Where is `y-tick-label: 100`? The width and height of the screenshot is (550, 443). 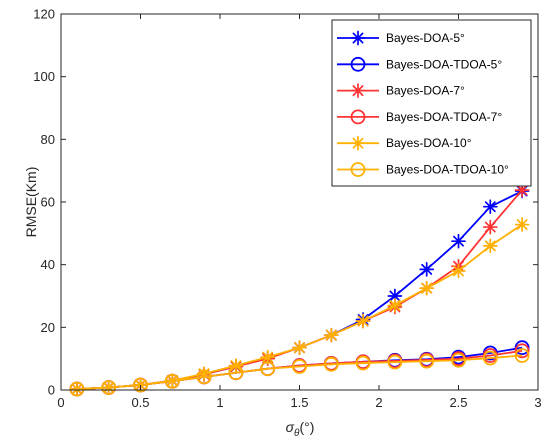
y-tick-label: 100 is located at coordinates (44, 76).